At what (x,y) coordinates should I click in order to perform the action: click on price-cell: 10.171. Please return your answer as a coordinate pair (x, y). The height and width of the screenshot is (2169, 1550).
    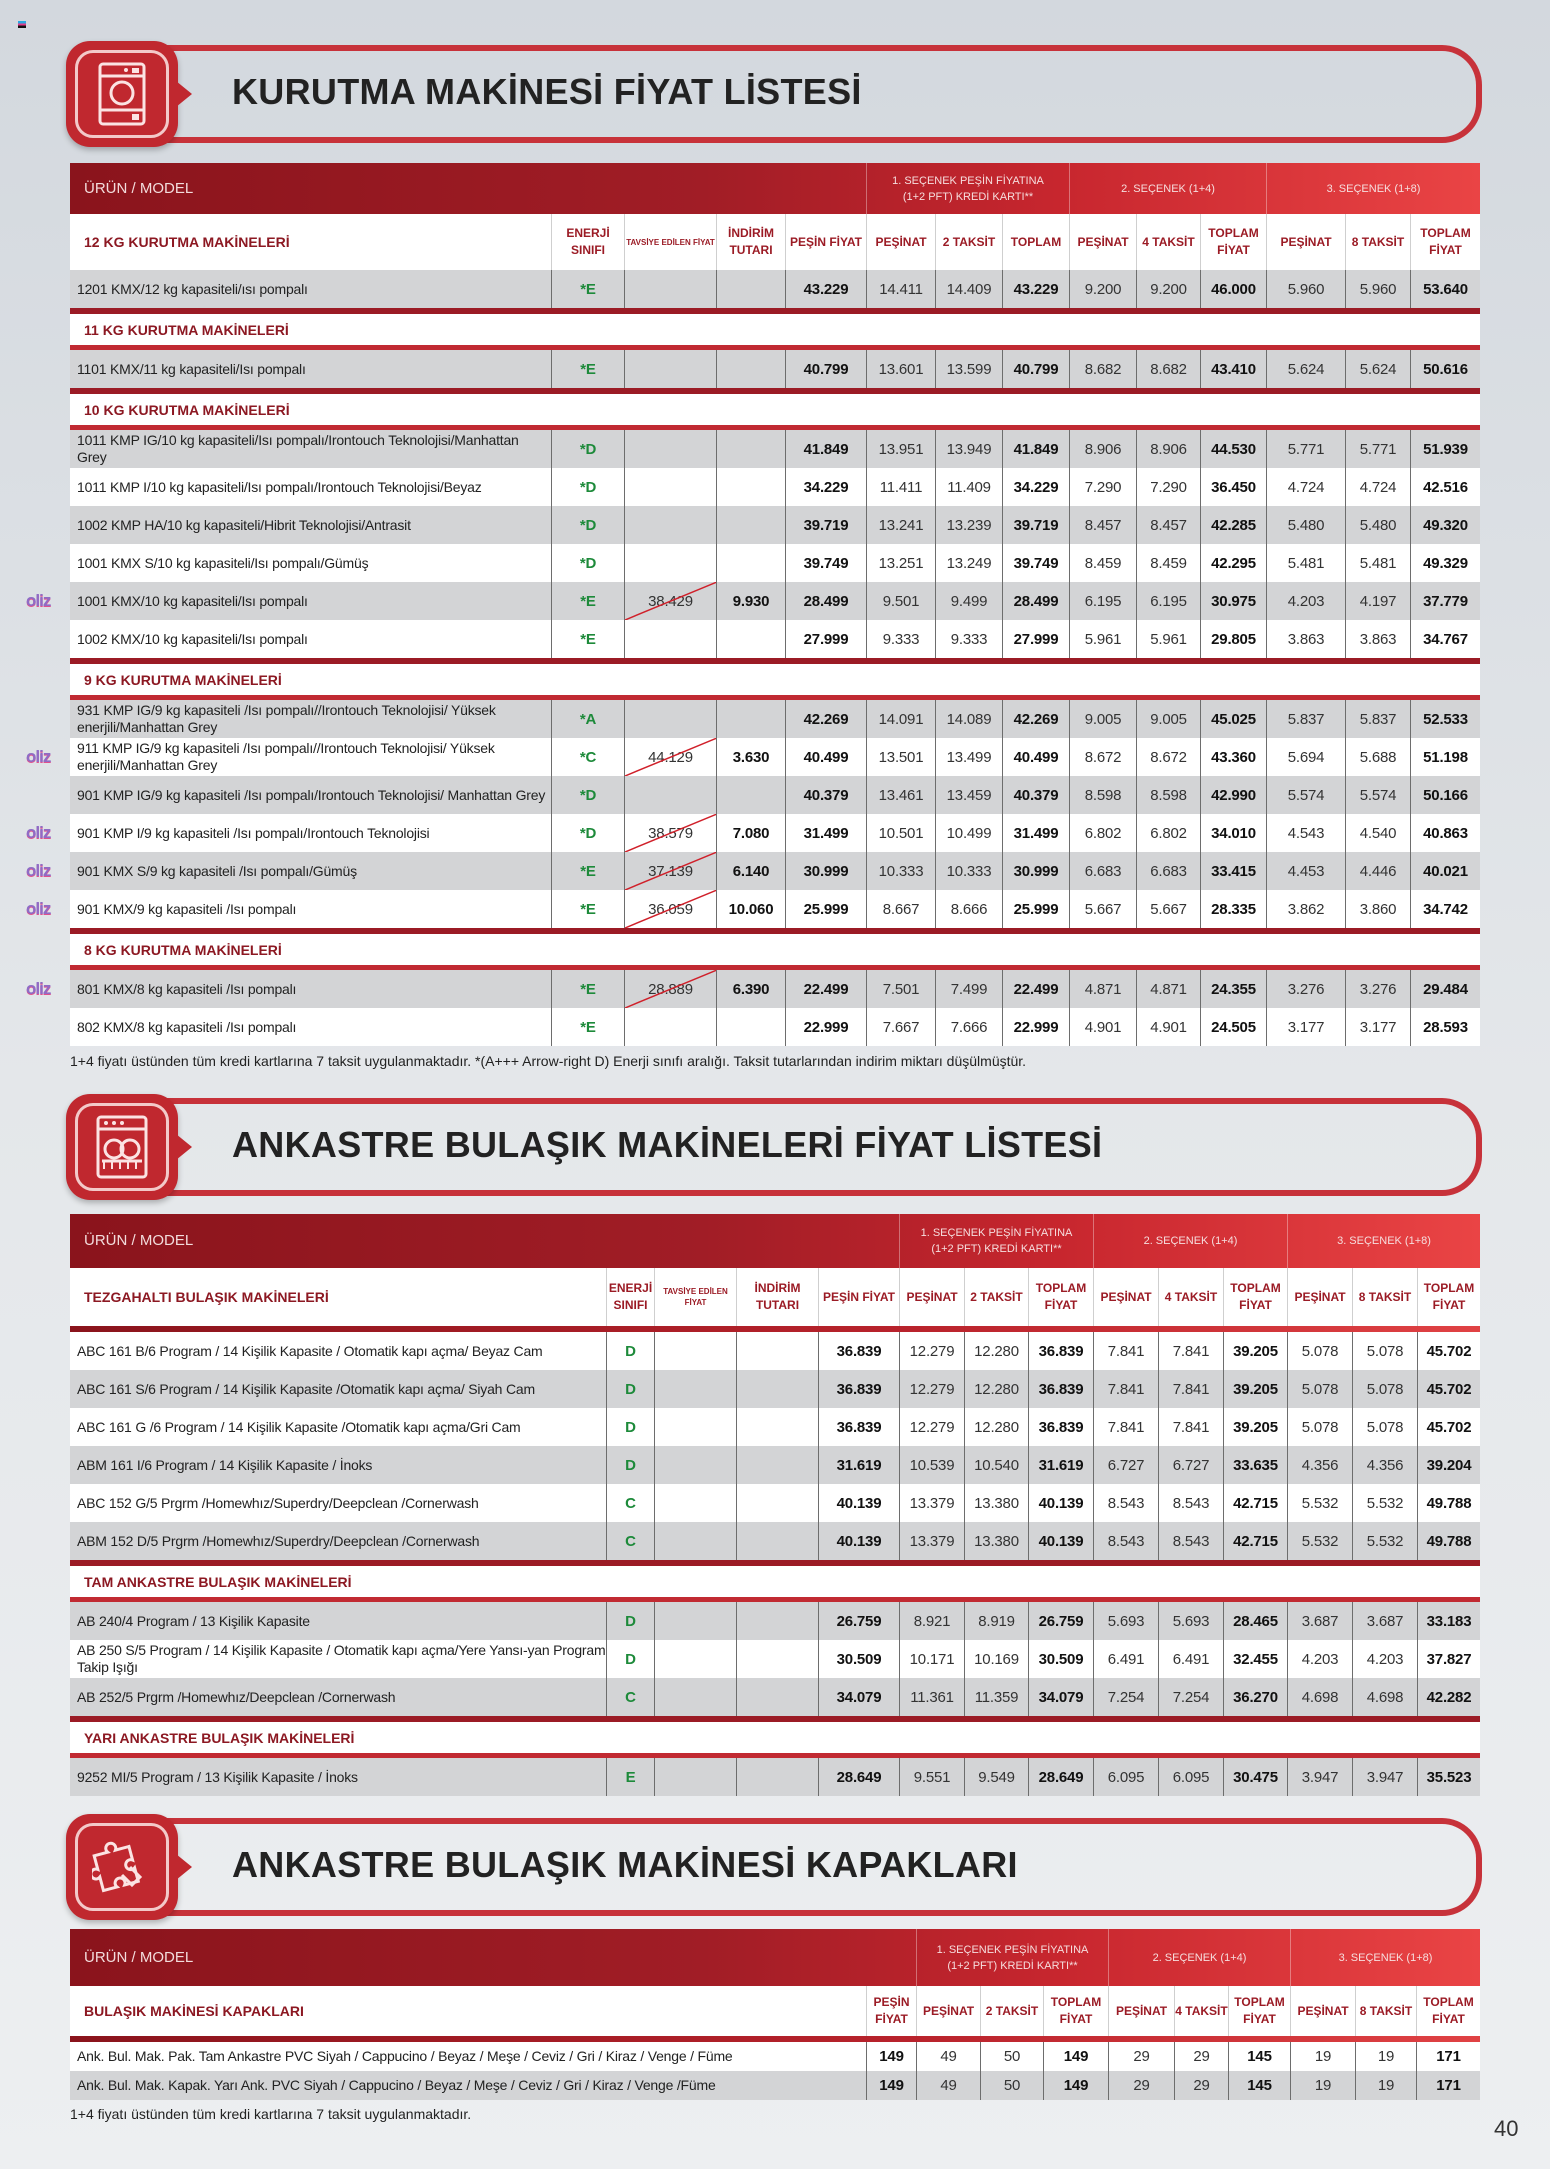
    Looking at the image, I should click on (931, 1659).